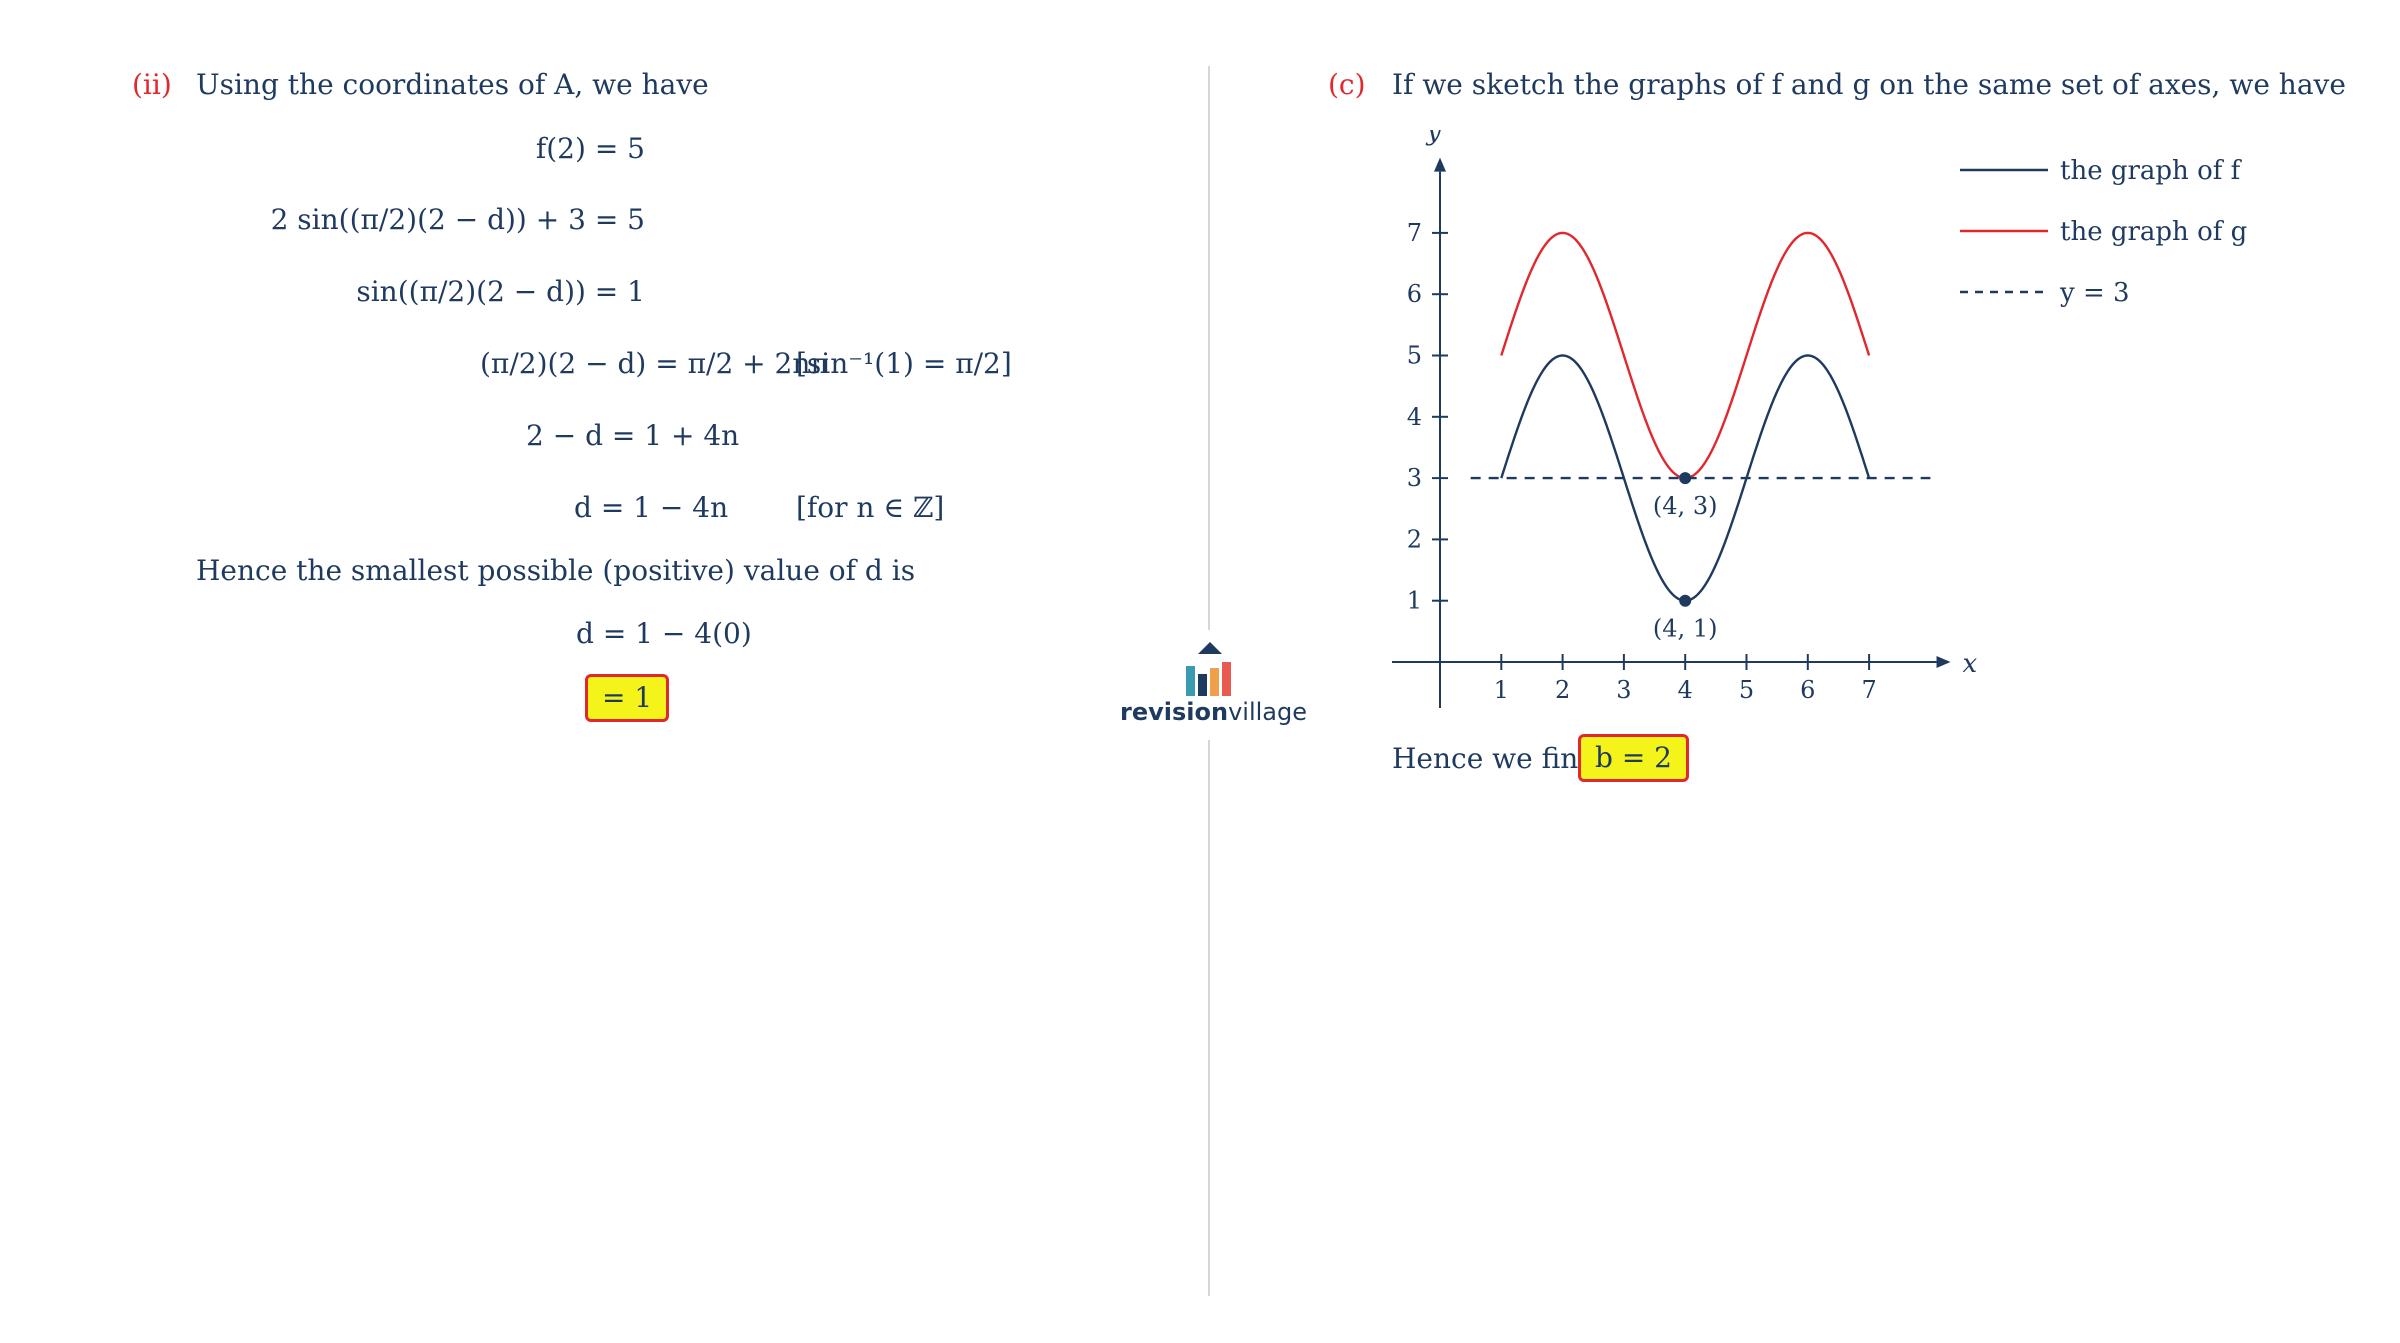  I want to click on left-intro: Using the coordinates of A, we have, so click(452, 84).